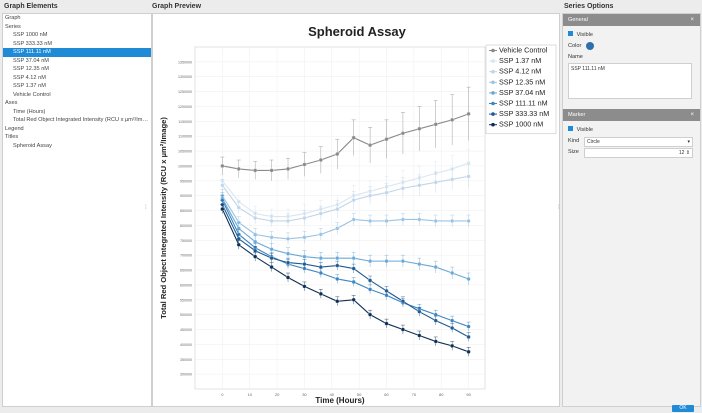  Describe the element at coordinates (638, 142) in the screenshot. I see `kind-select: Circle ▾` at that location.